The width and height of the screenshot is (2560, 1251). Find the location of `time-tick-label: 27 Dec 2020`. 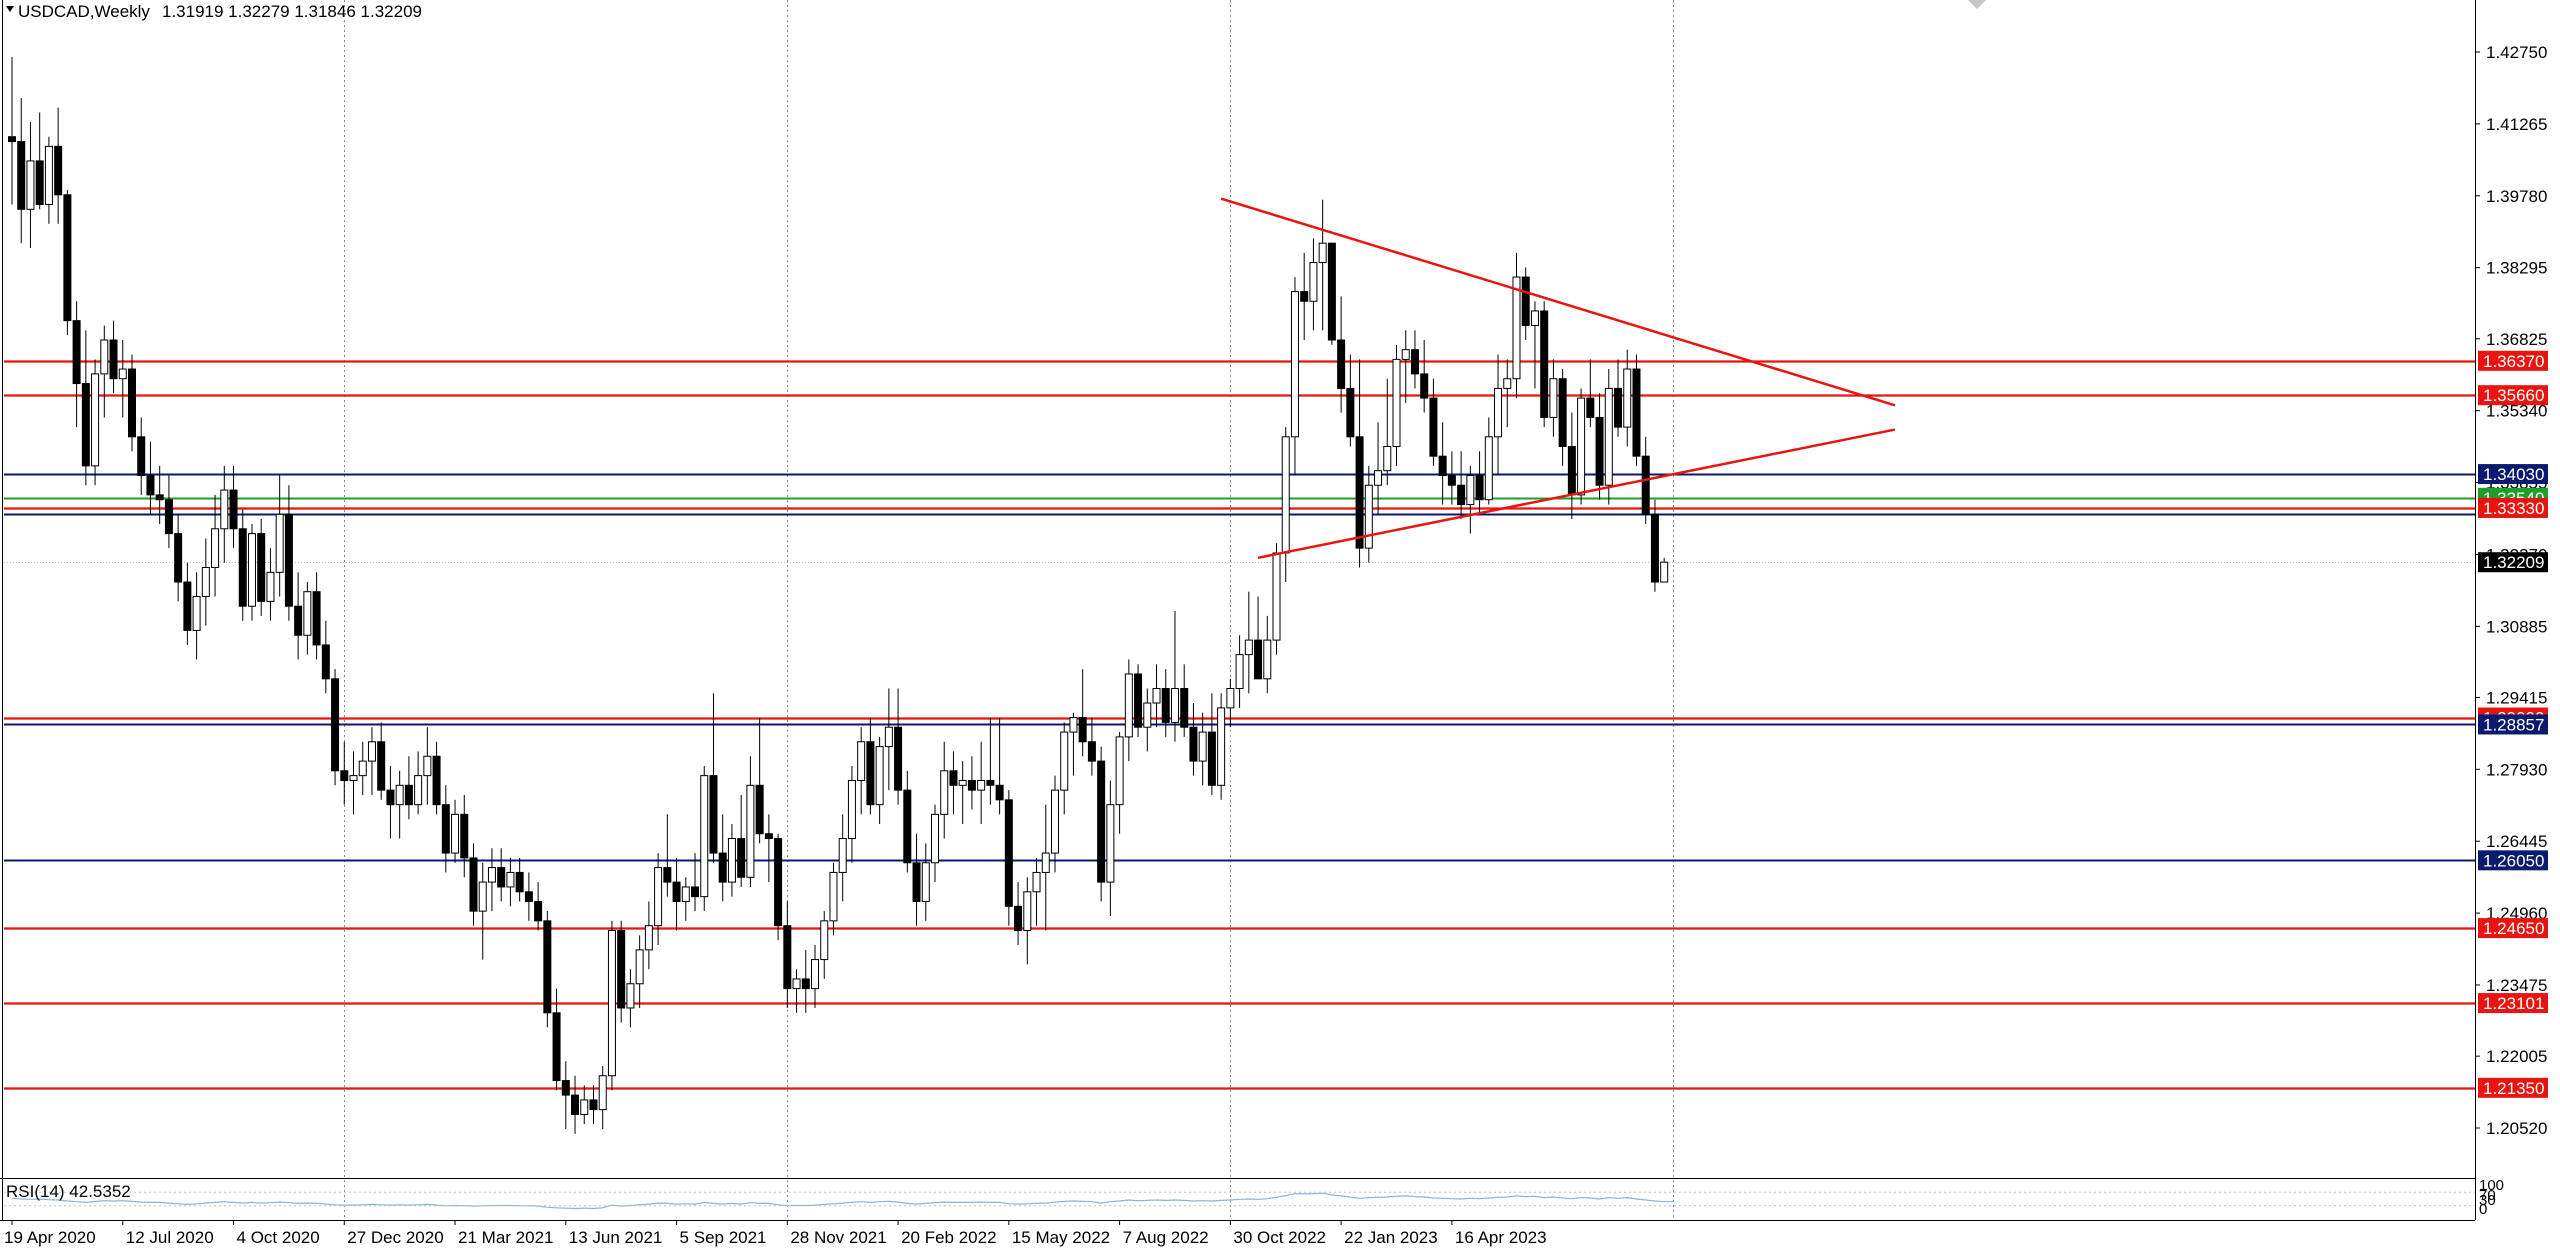

time-tick-label: 27 Dec 2020 is located at coordinates (395, 1237).